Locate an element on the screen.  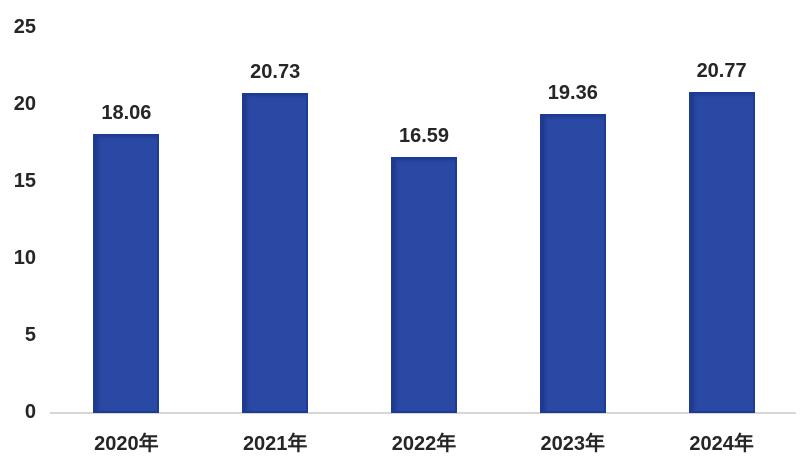
x-axis-tick-label: 2022年 is located at coordinates (424, 444).